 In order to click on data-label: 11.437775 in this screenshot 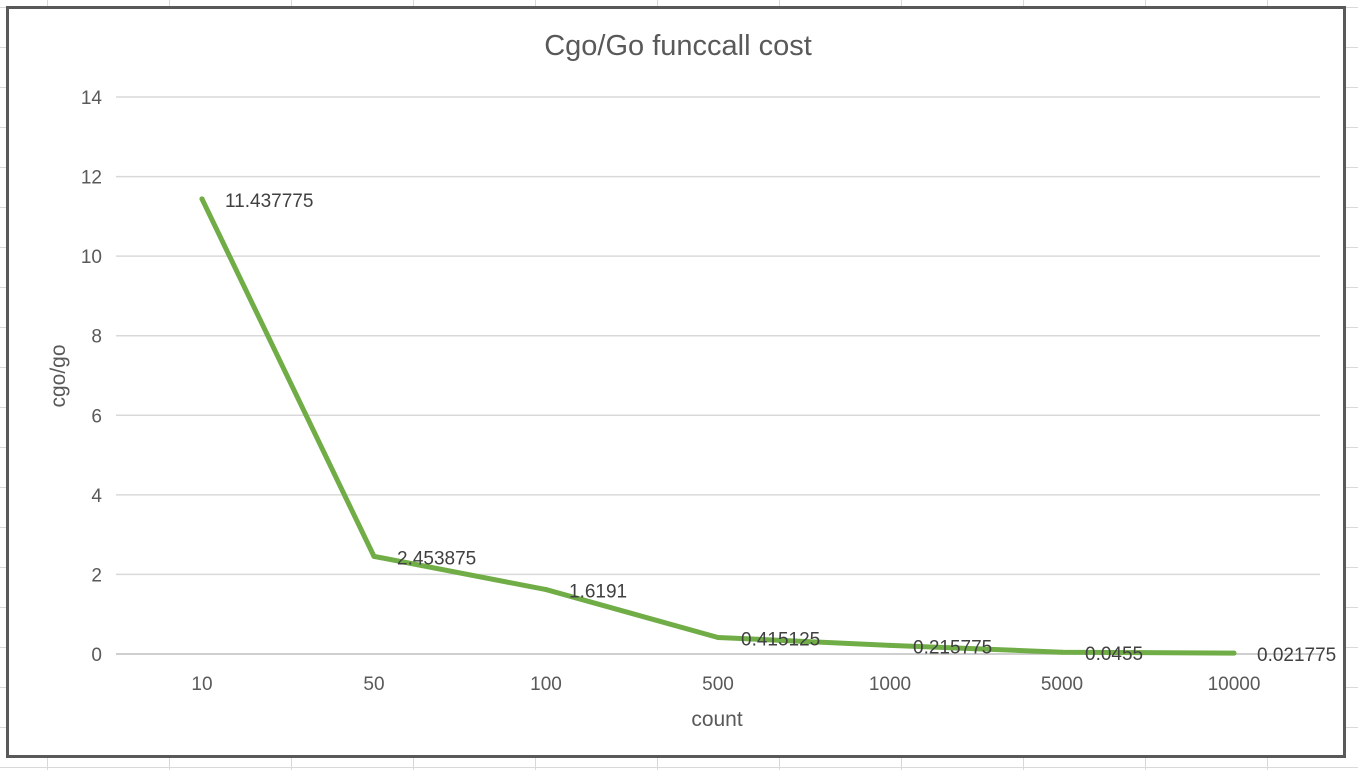, I will do `click(269, 201)`.